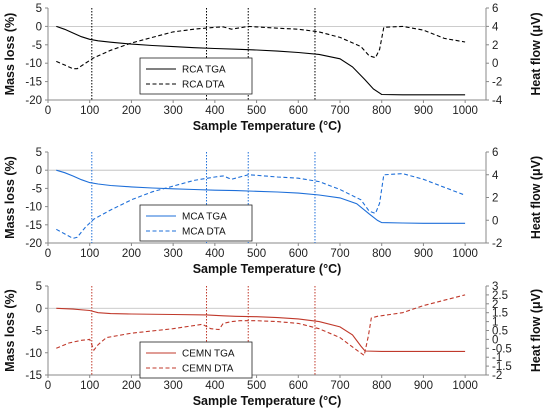  I want to click on series-line-rca-dta, so click(261, 47).